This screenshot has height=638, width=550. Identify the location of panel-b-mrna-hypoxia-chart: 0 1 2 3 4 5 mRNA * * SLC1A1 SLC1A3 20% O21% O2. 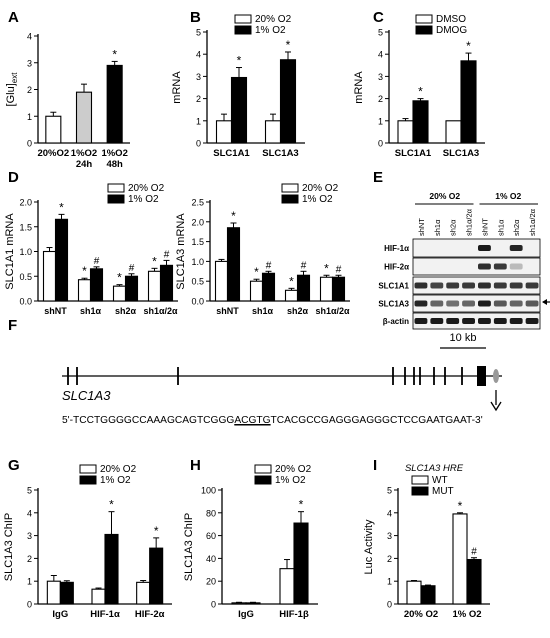
(238, 86).